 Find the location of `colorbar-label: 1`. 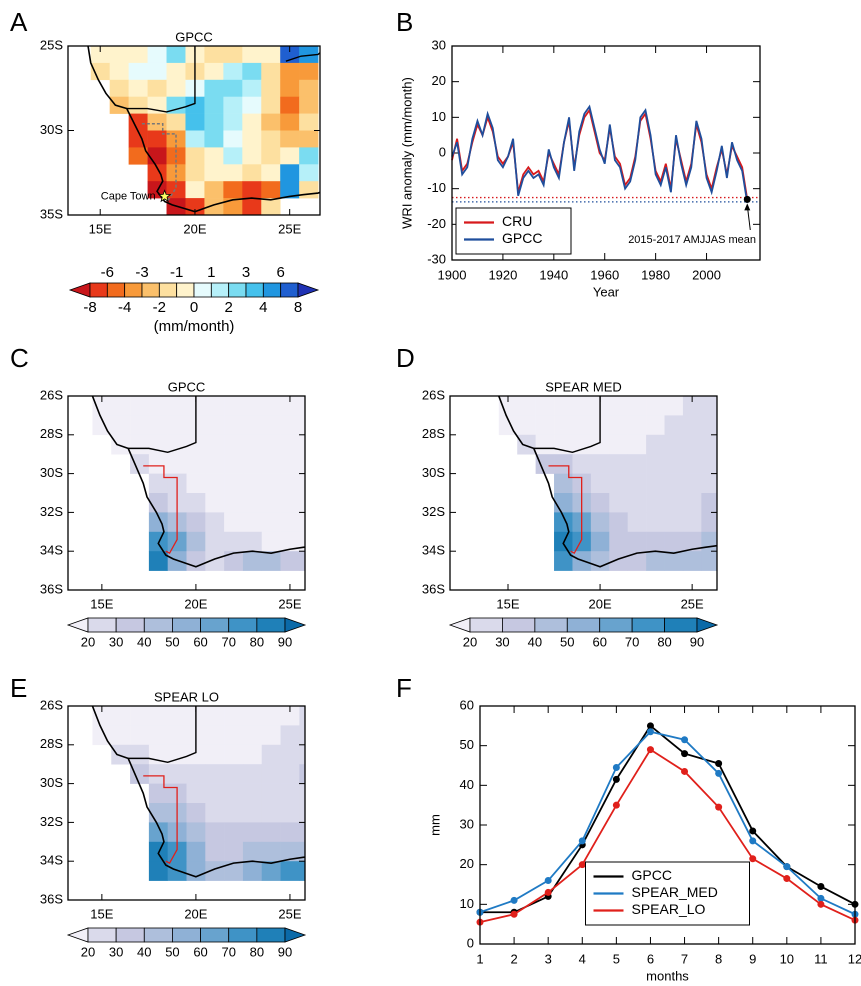

colorbar-label: 1 is located at coordinates (211, 272).